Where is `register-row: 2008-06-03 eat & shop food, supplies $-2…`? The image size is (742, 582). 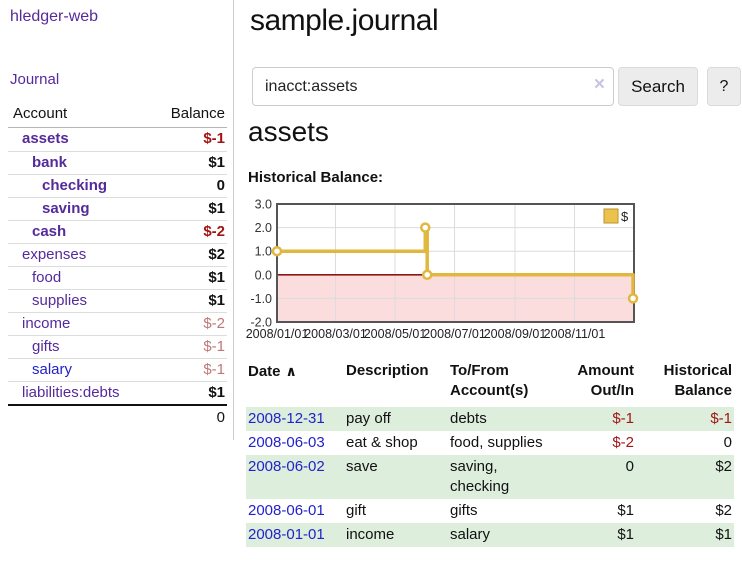
register-row: 2008-06-03 eat & shop food, supplies $-2… is located at coordinates (490, 443).